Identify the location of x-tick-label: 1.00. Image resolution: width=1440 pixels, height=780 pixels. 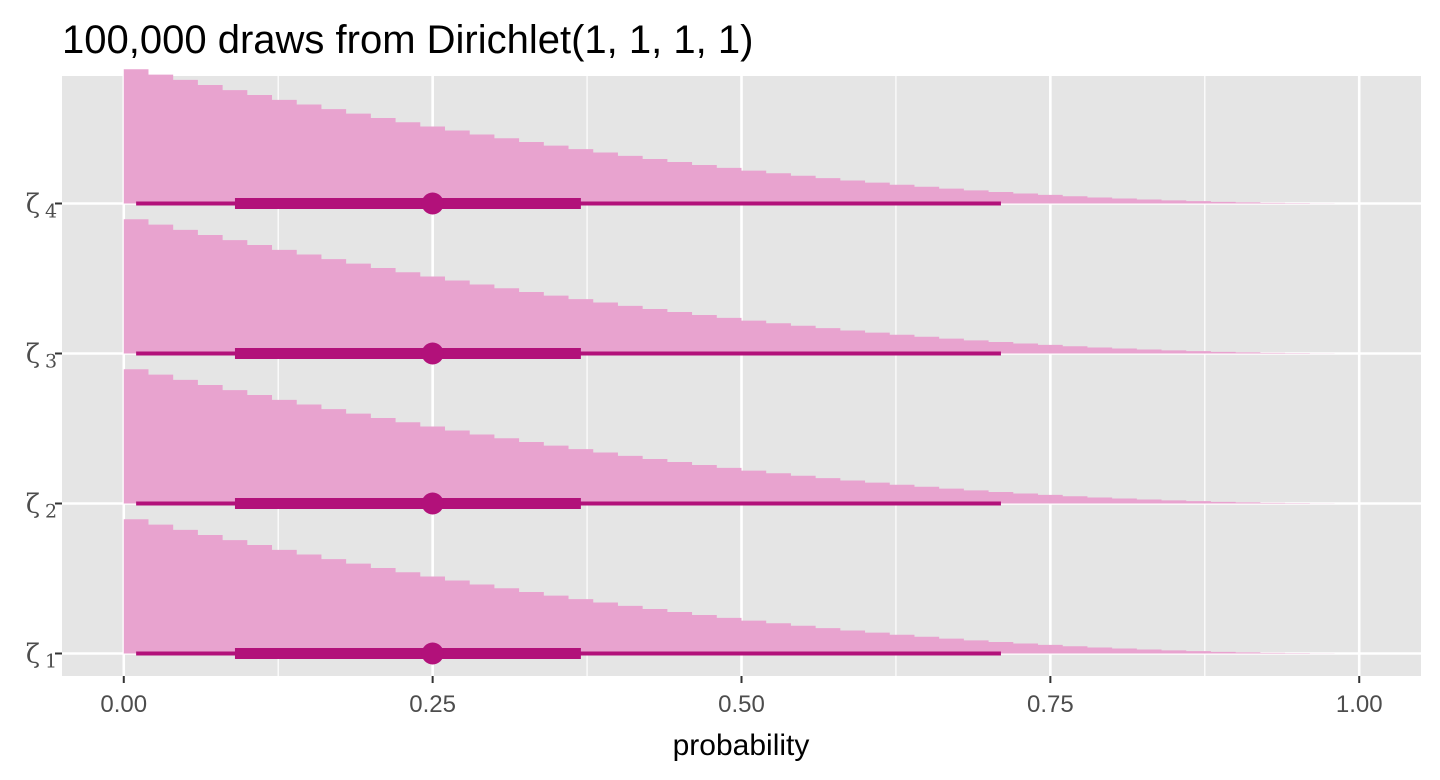
(1359, 704).